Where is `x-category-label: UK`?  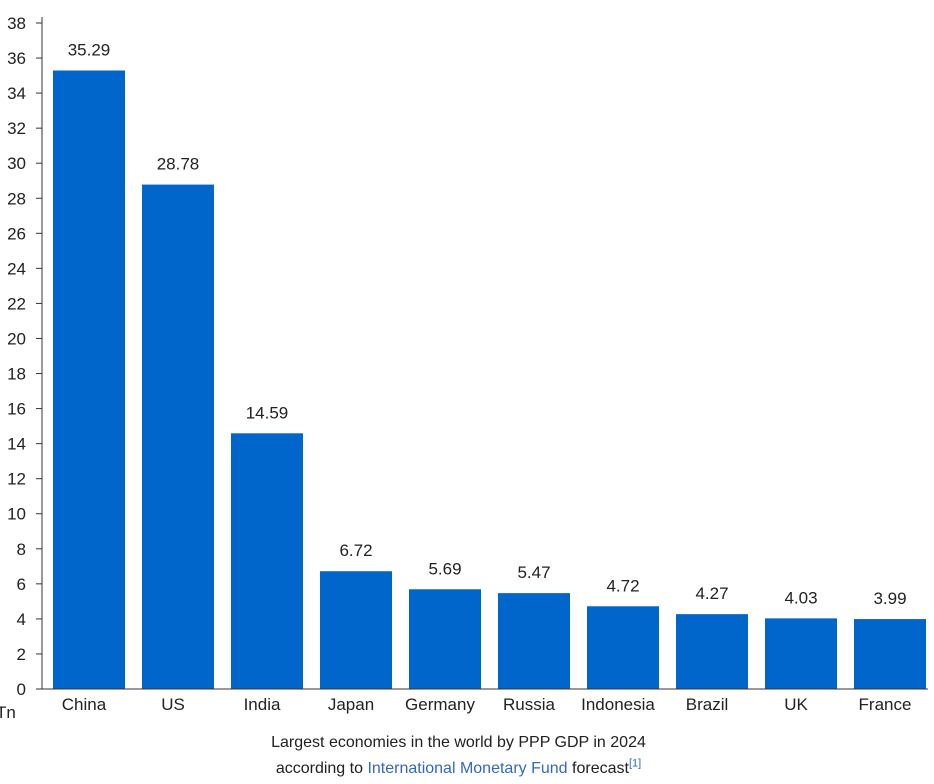
x-category-label: UK is located at coordinates (796, 704).